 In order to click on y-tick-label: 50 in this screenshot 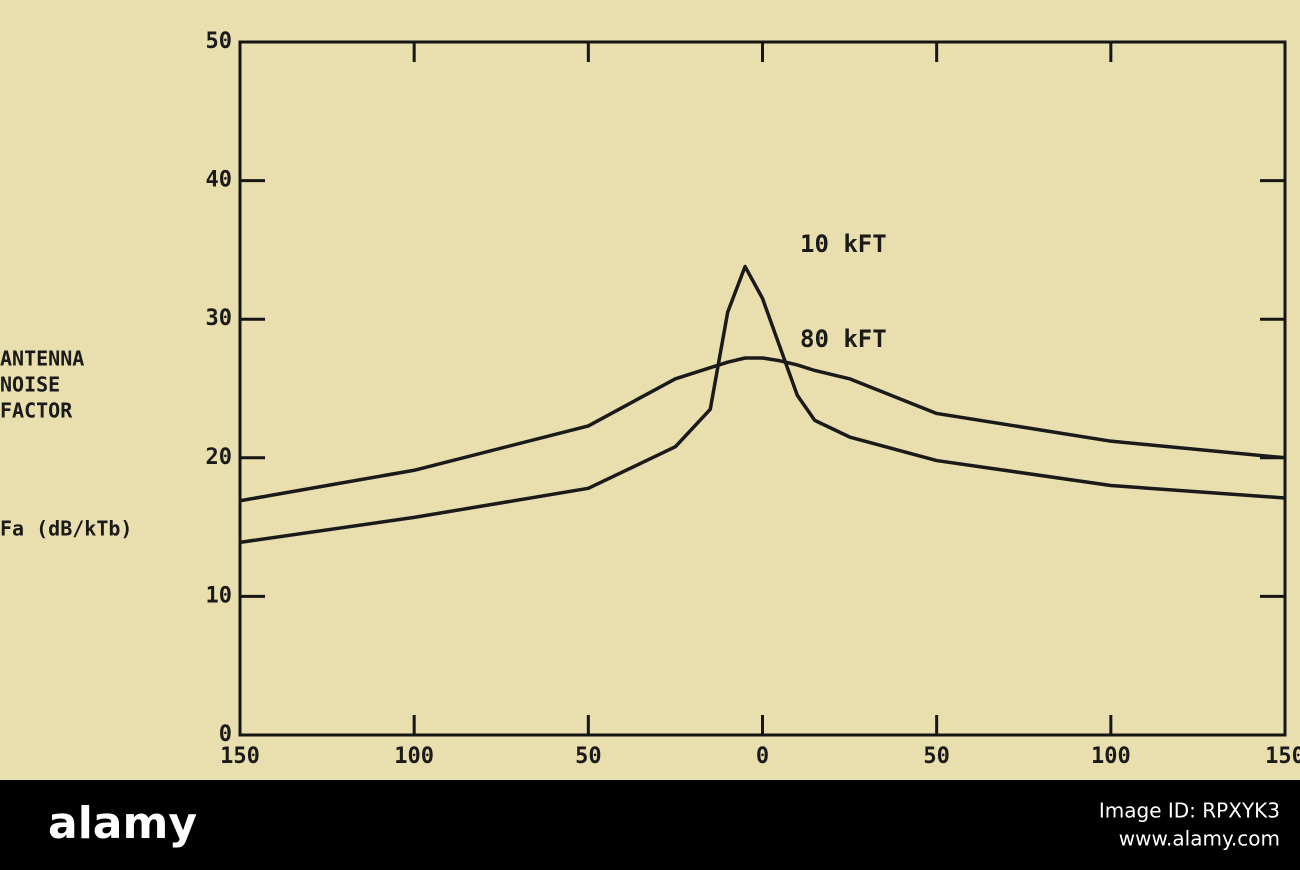, I will do `click(219, 41)`.